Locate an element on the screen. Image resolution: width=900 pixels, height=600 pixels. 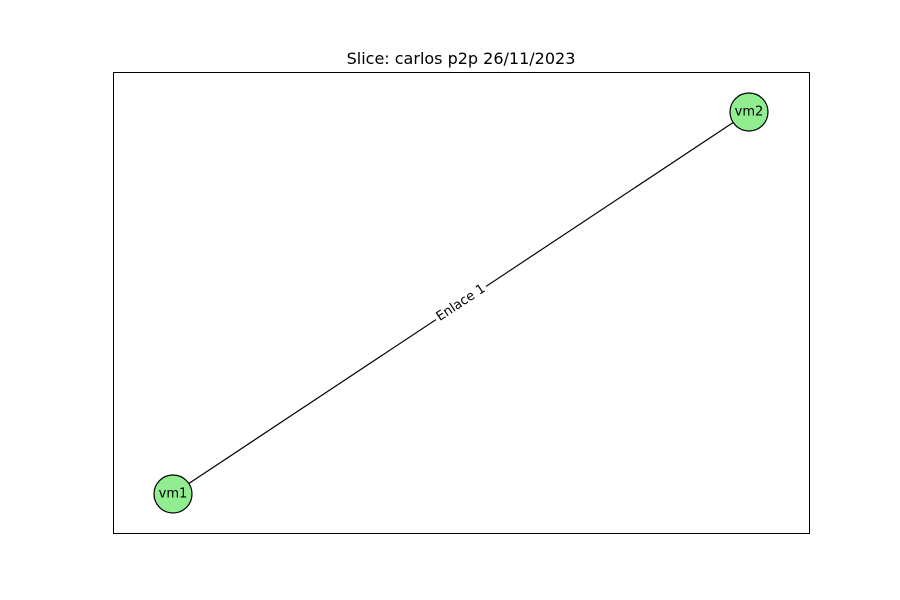
edge-label: Enlace 1 is located at coordinates (461, 302).